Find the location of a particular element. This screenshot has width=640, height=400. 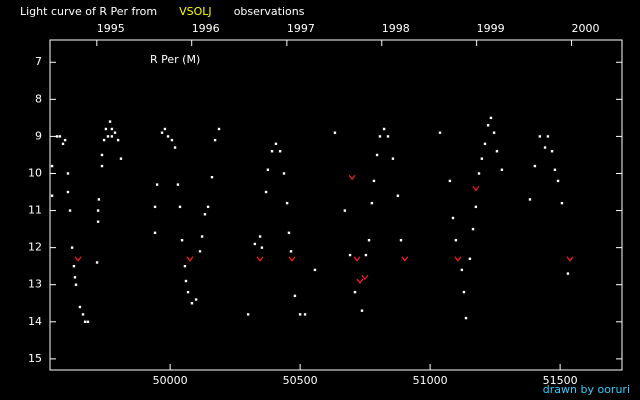

y-tick-label: 9 is located at coordinates (38, 135).